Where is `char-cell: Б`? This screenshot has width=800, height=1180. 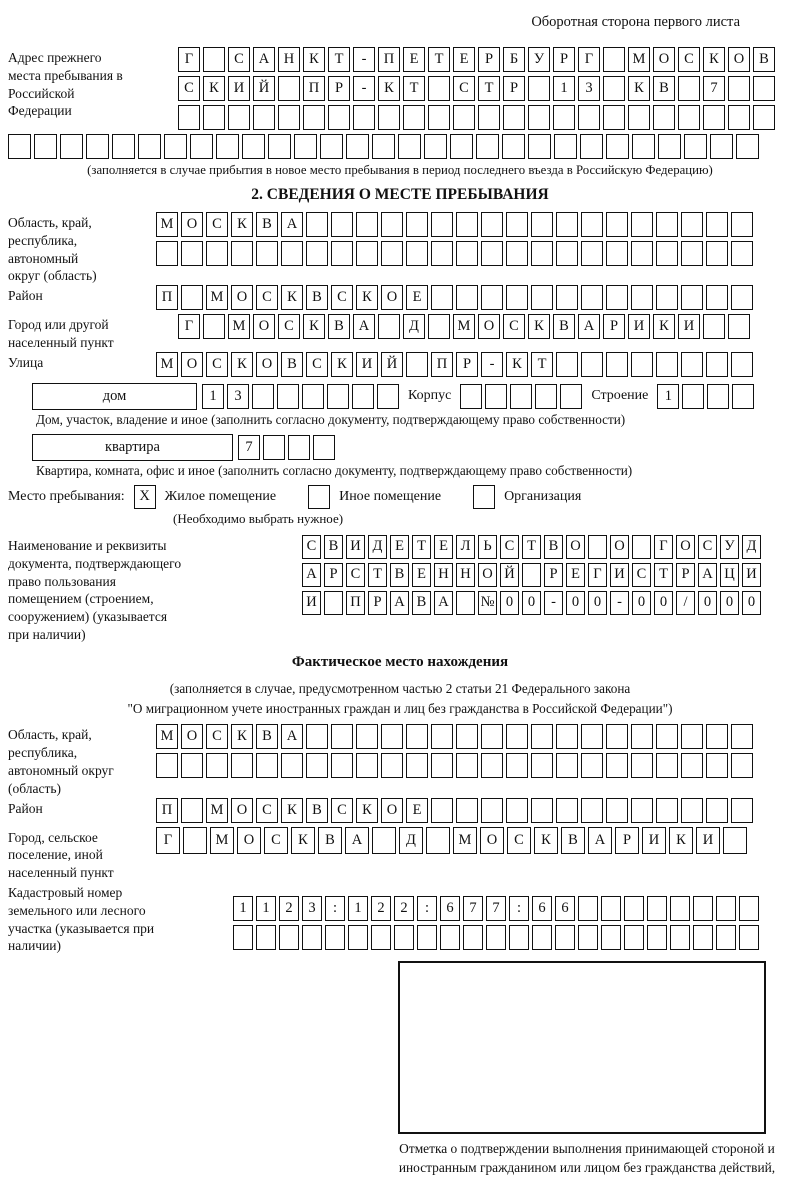 char-cell: Б is located at coordinates (514, 59).